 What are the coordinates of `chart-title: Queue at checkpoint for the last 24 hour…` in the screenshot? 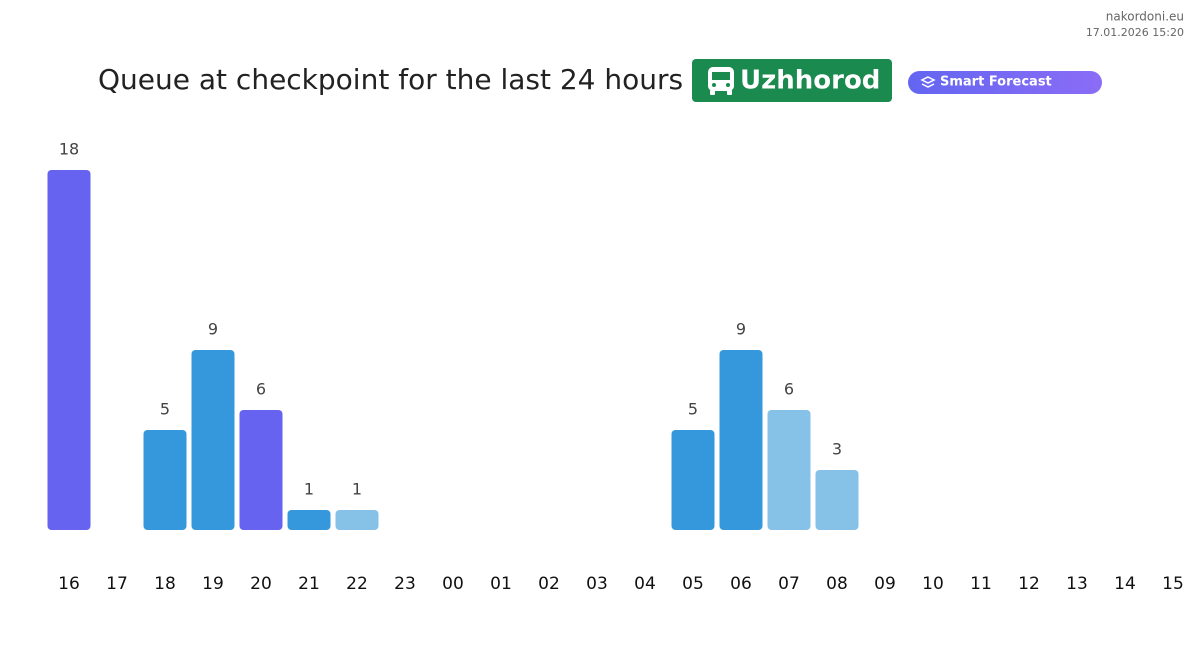 It's located at (390, 79).